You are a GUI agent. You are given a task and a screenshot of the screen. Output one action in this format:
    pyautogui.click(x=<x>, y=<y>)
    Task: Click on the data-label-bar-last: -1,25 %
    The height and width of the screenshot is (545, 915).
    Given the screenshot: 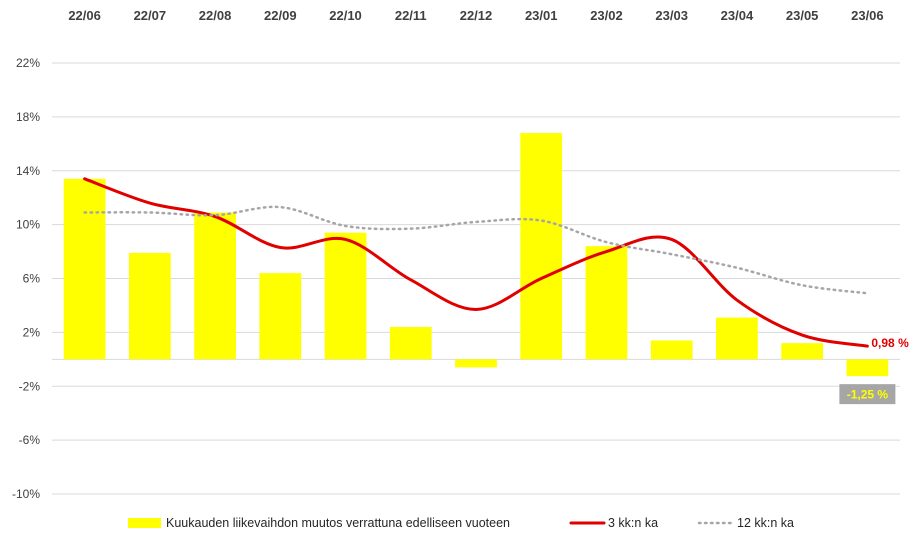 What is the action you would take?
    pyautogui.click(x=868, y=395)
    